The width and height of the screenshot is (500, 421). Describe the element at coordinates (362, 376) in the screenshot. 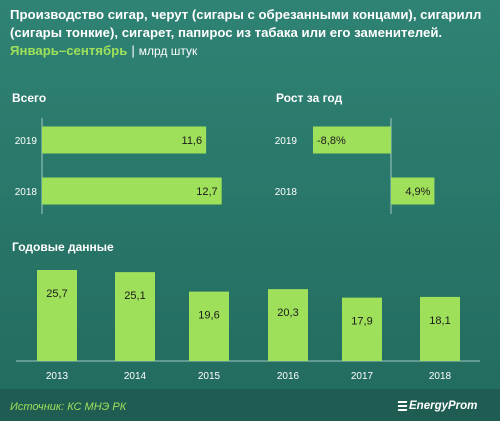

I see `annual-year-label: 2017` at that location.